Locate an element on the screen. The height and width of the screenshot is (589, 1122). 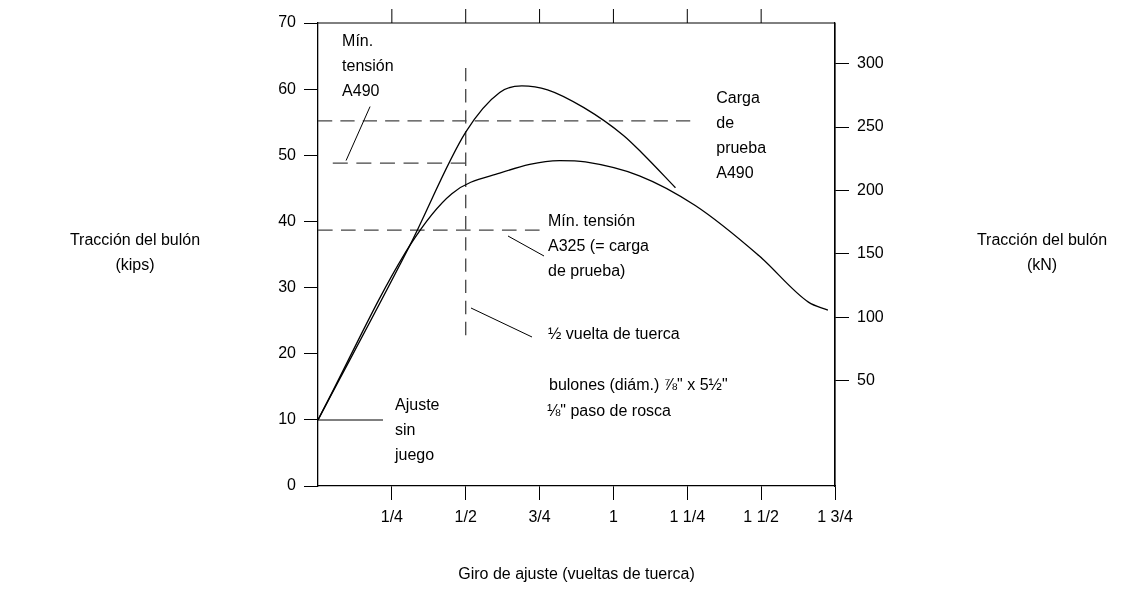
y2-tick-label: 250 is located at coordinates (870, 126).